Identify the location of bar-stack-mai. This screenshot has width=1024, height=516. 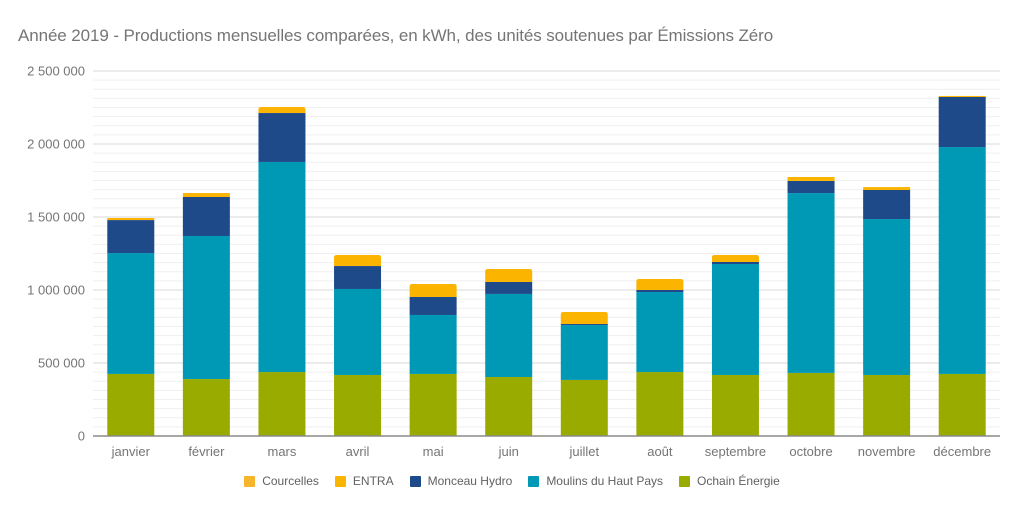
(433, 360).